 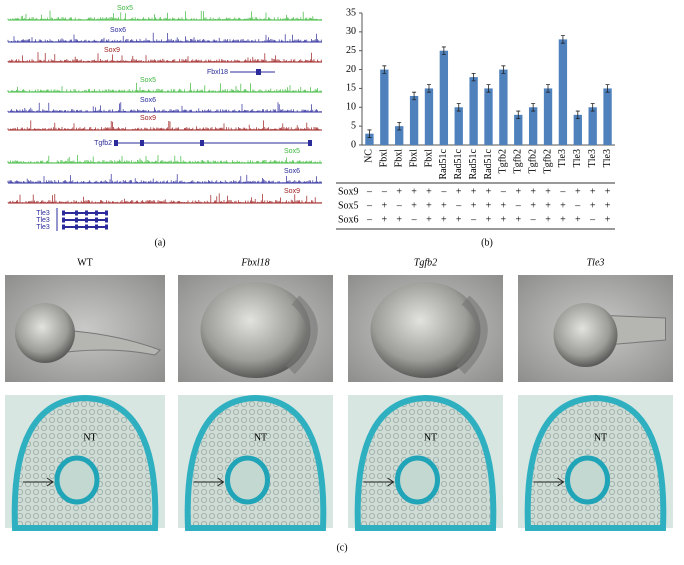 What do you see at coordinates (473, 163) in the screenshot?
I see `x-tick-label: Rad51c` at bounding box center [473, 163].